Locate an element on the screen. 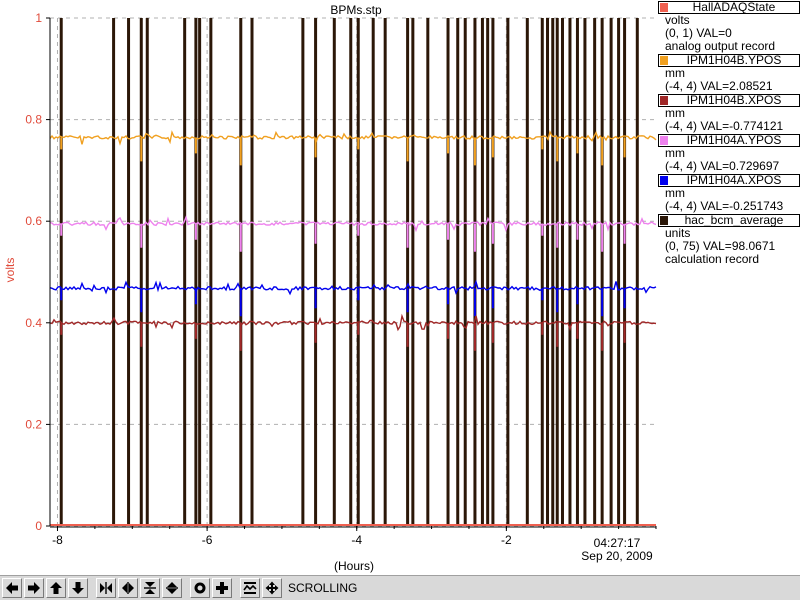 The height and width of the screenshot is (600, 800). add-button is located at coordinates (222, 588).